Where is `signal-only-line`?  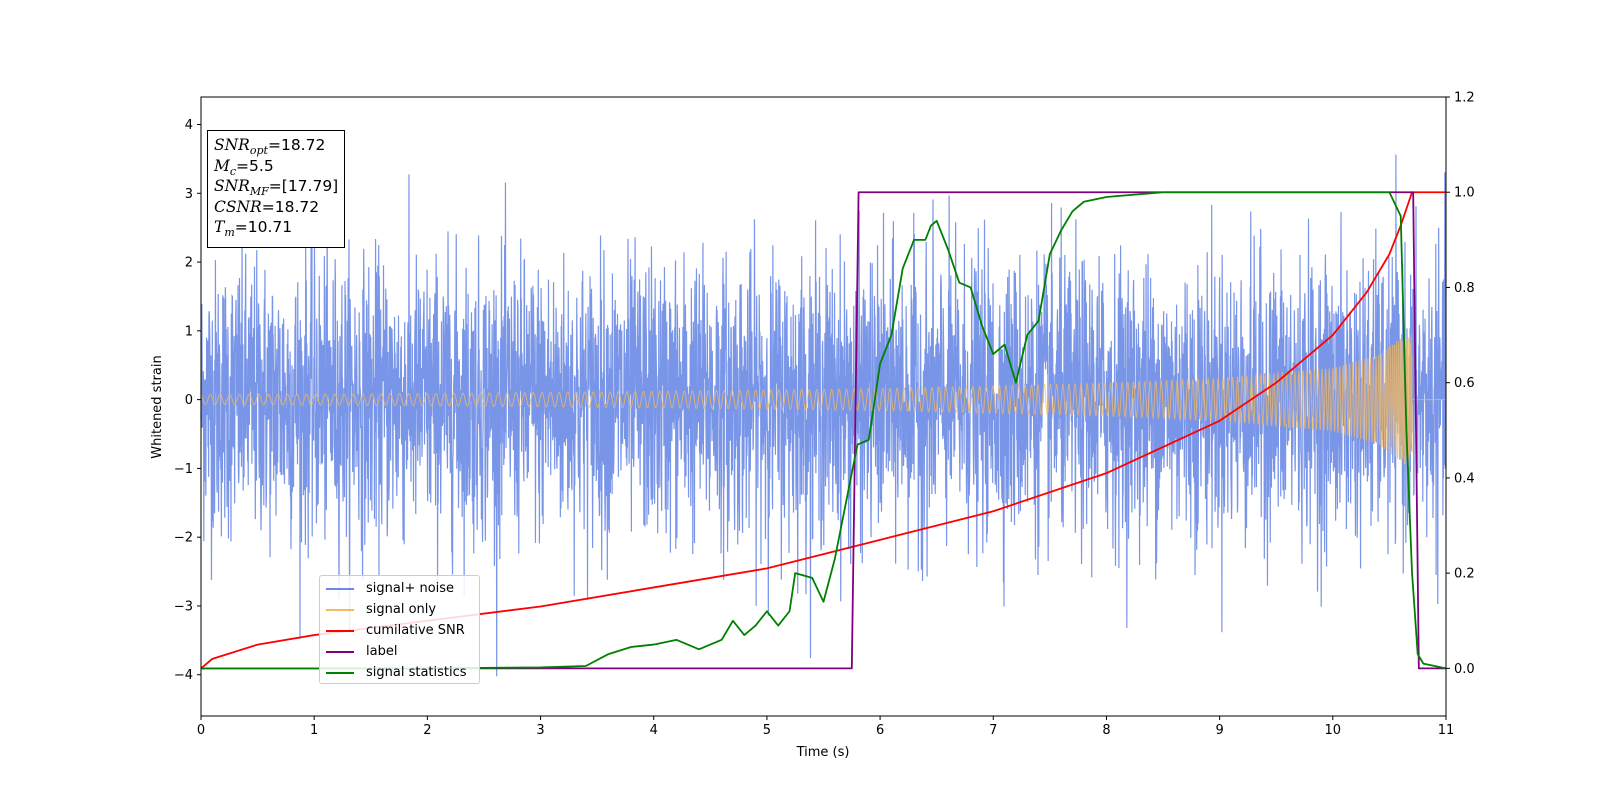
signal-only-line is located at coordinates (823, 400).